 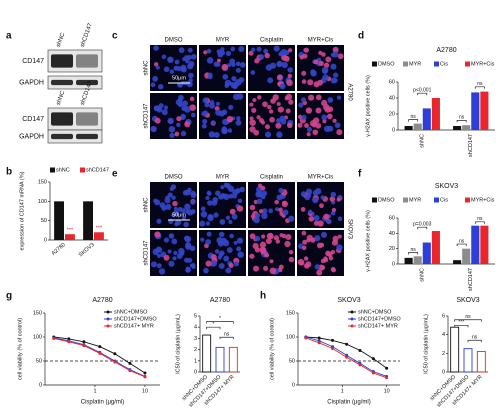 I want to click on blot-row-label: CD147, so click(x=33, y=61).